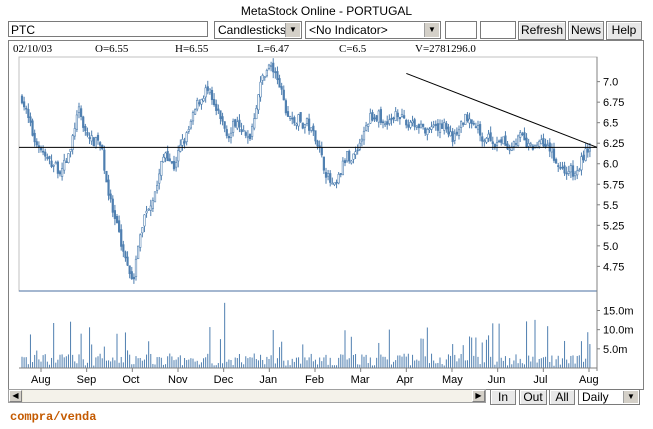  I want to click on symbol-input: PTC, so click(108, 29).